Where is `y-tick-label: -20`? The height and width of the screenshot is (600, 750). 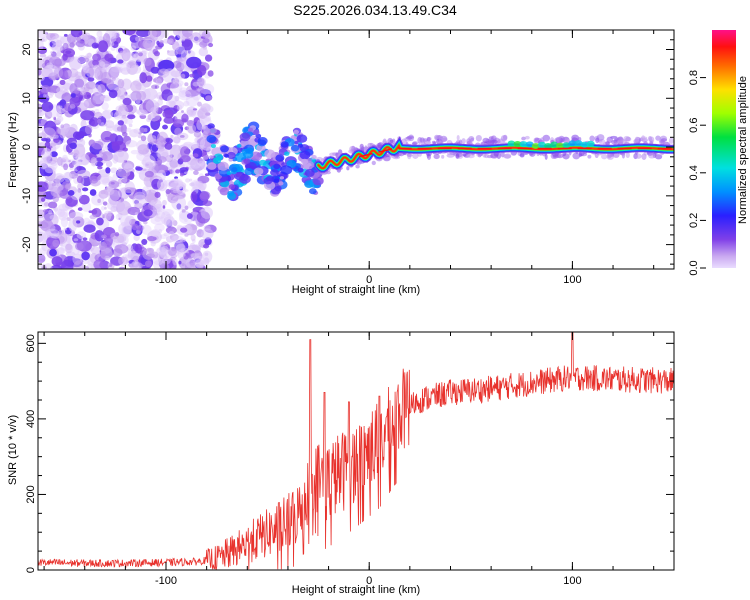
y-tick-label: -20 is located at coordinates (27, 245).